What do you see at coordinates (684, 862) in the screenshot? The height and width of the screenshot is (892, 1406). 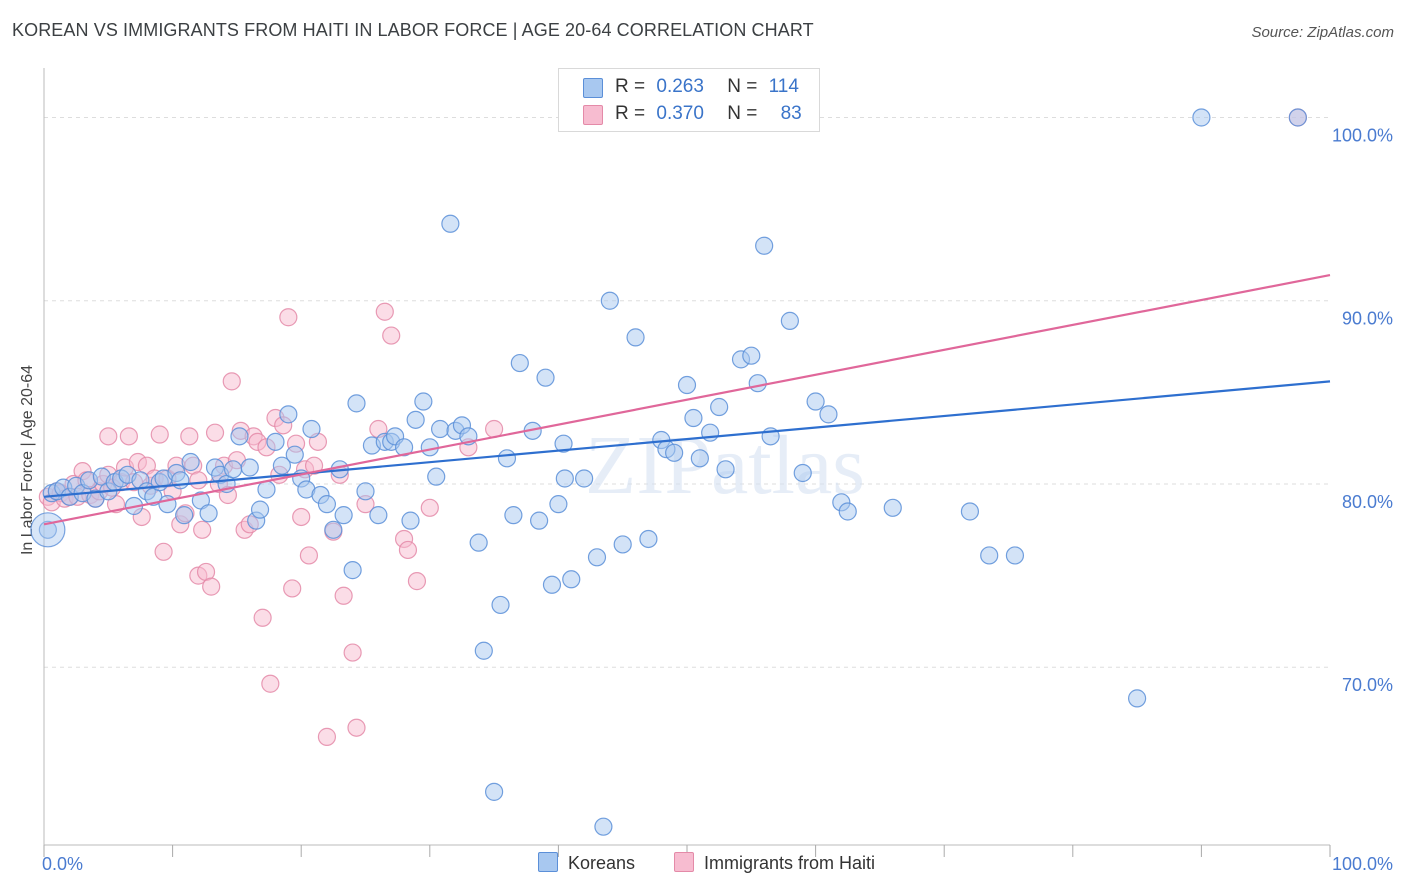 I see `haiti-swatch` at bounding box center [684, 862].